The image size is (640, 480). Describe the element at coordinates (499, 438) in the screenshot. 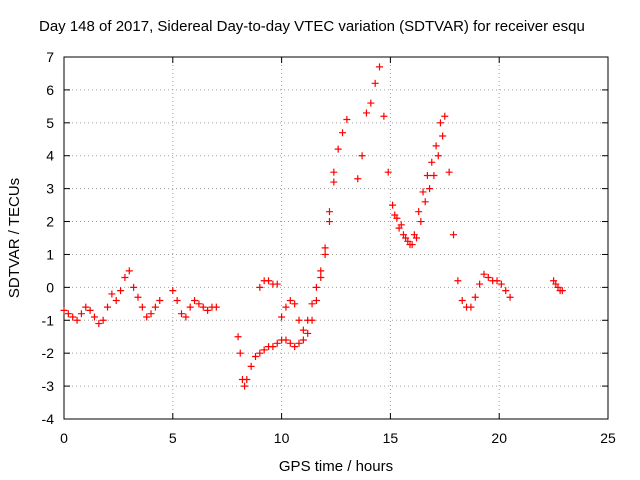

I see `x-tick-label: 20` at that location.